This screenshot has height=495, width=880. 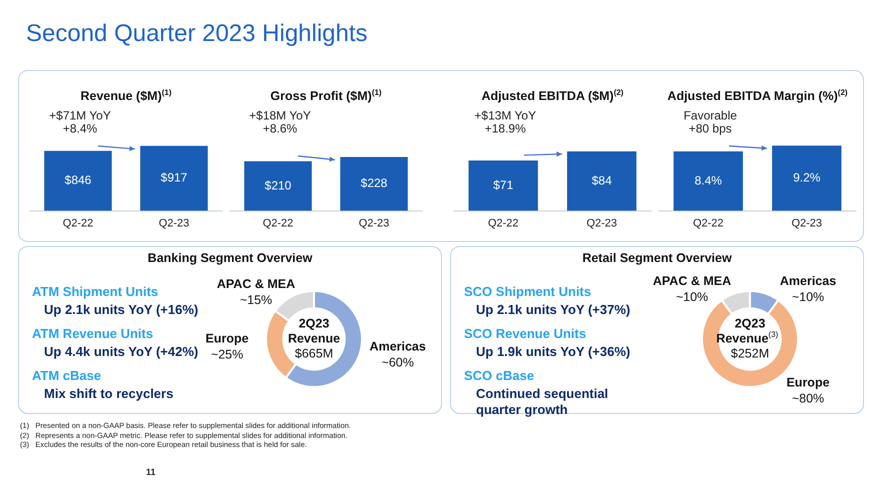 I want to click on text: Mix shift to recyclers, so click(x=109, y=394).